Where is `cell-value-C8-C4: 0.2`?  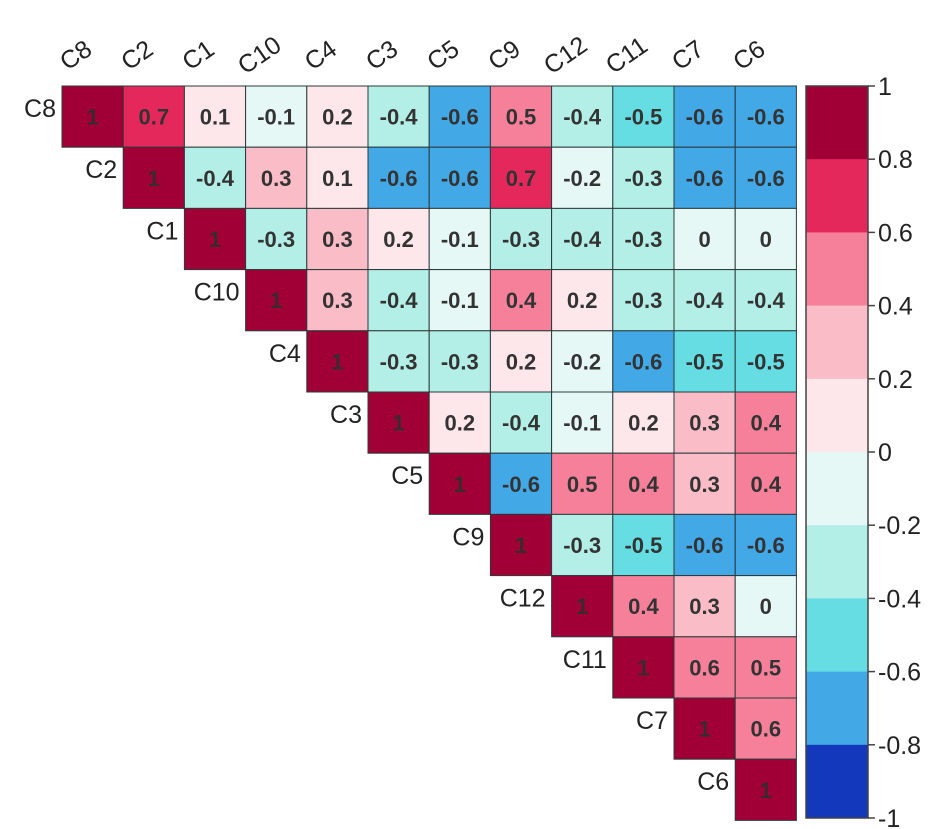 cell-value-C8-C4: 0.2 is located at coordinates (337, 117).